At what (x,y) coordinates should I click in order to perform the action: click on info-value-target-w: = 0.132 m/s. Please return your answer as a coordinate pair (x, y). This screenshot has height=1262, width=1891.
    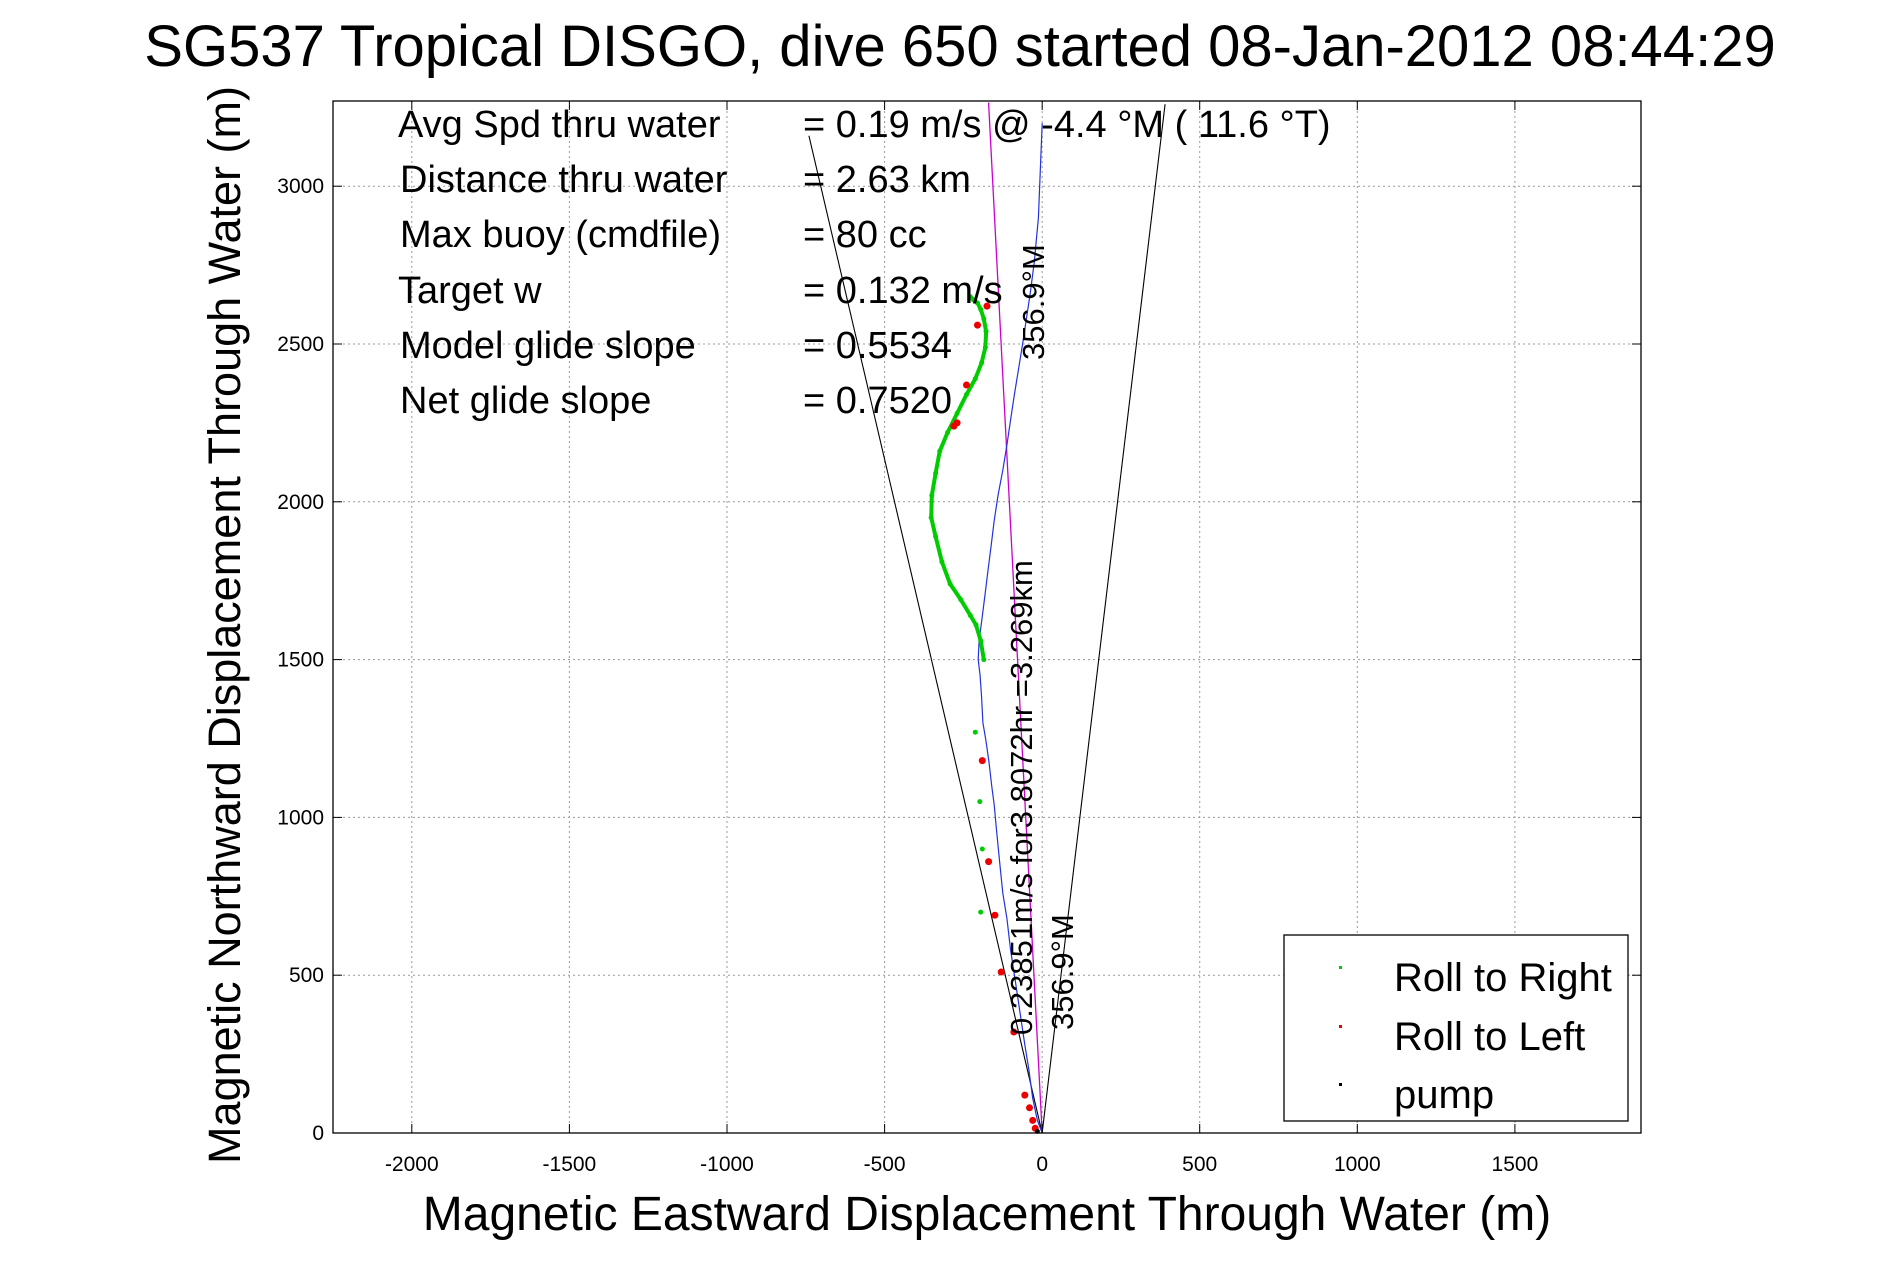
    Looking at the image, I should click on (903, 291).